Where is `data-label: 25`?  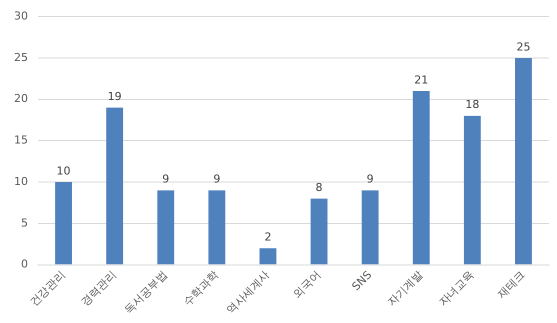 data-label: 25 is located at coordinates (523, 47).